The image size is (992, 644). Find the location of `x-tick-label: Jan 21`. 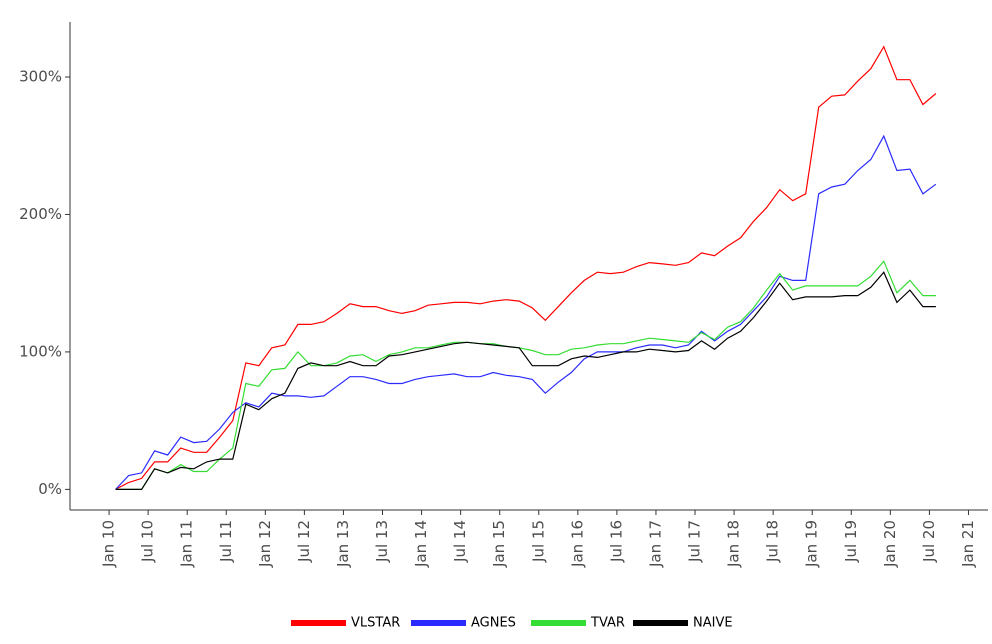

x-tick-label: Jan 21 is located at coordinates (968, 544).